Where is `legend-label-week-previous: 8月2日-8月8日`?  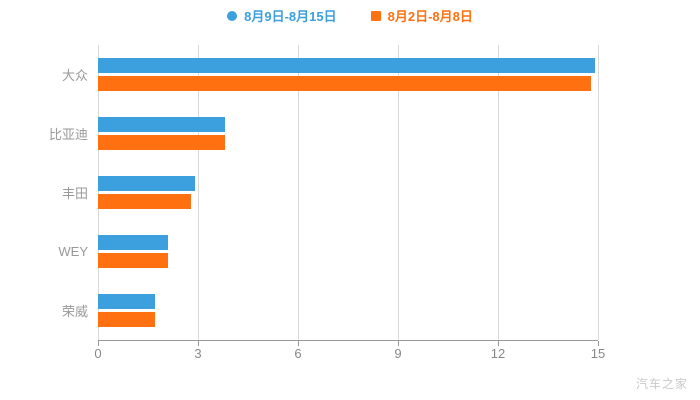
legend-label-week-previous: 8月2日-8月8日 is located at coordinates (430, 16).